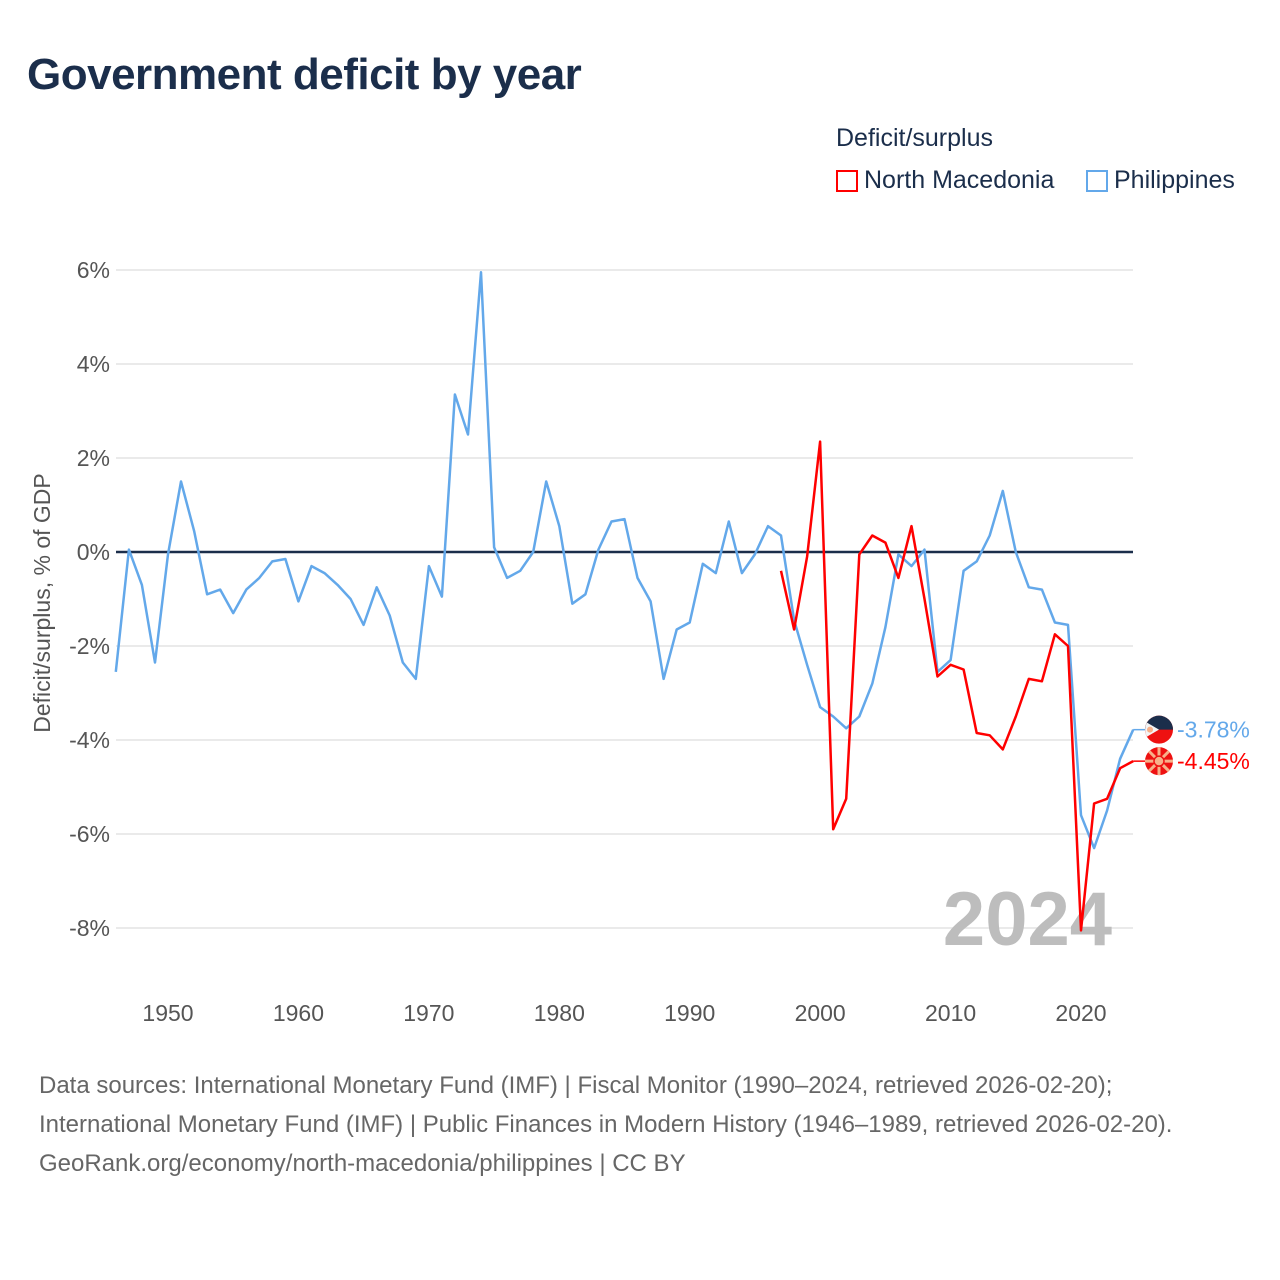 The height and width of the screenshot is (1280, 1280). What do you see at coordinates (428, 1013) in the screenshot?
I see `x-tick-label: 1970` at bounding box center [428, 1013].